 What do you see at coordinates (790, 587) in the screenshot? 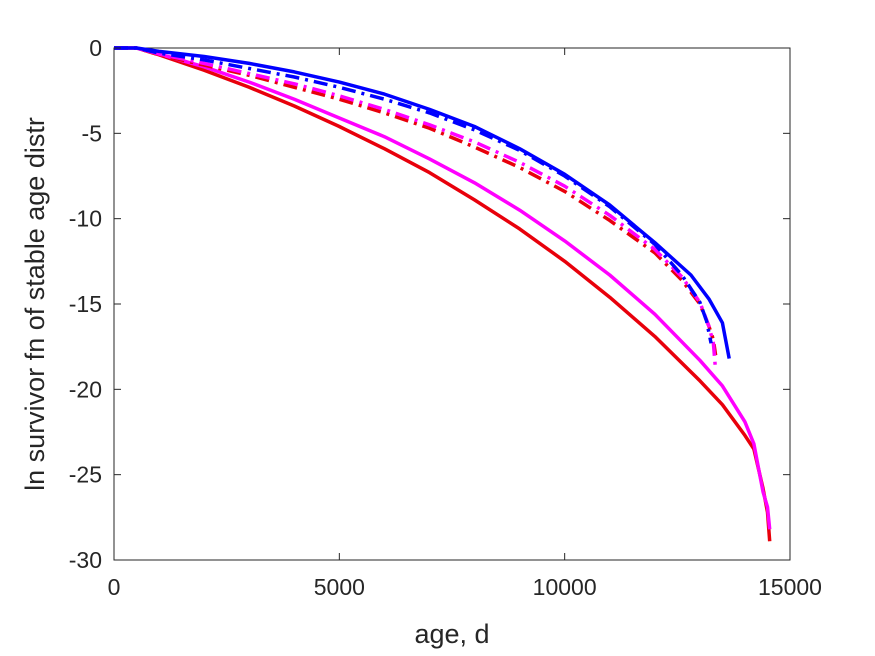
I see `x-tick-label: 15000` at bounding box center [790, 587].